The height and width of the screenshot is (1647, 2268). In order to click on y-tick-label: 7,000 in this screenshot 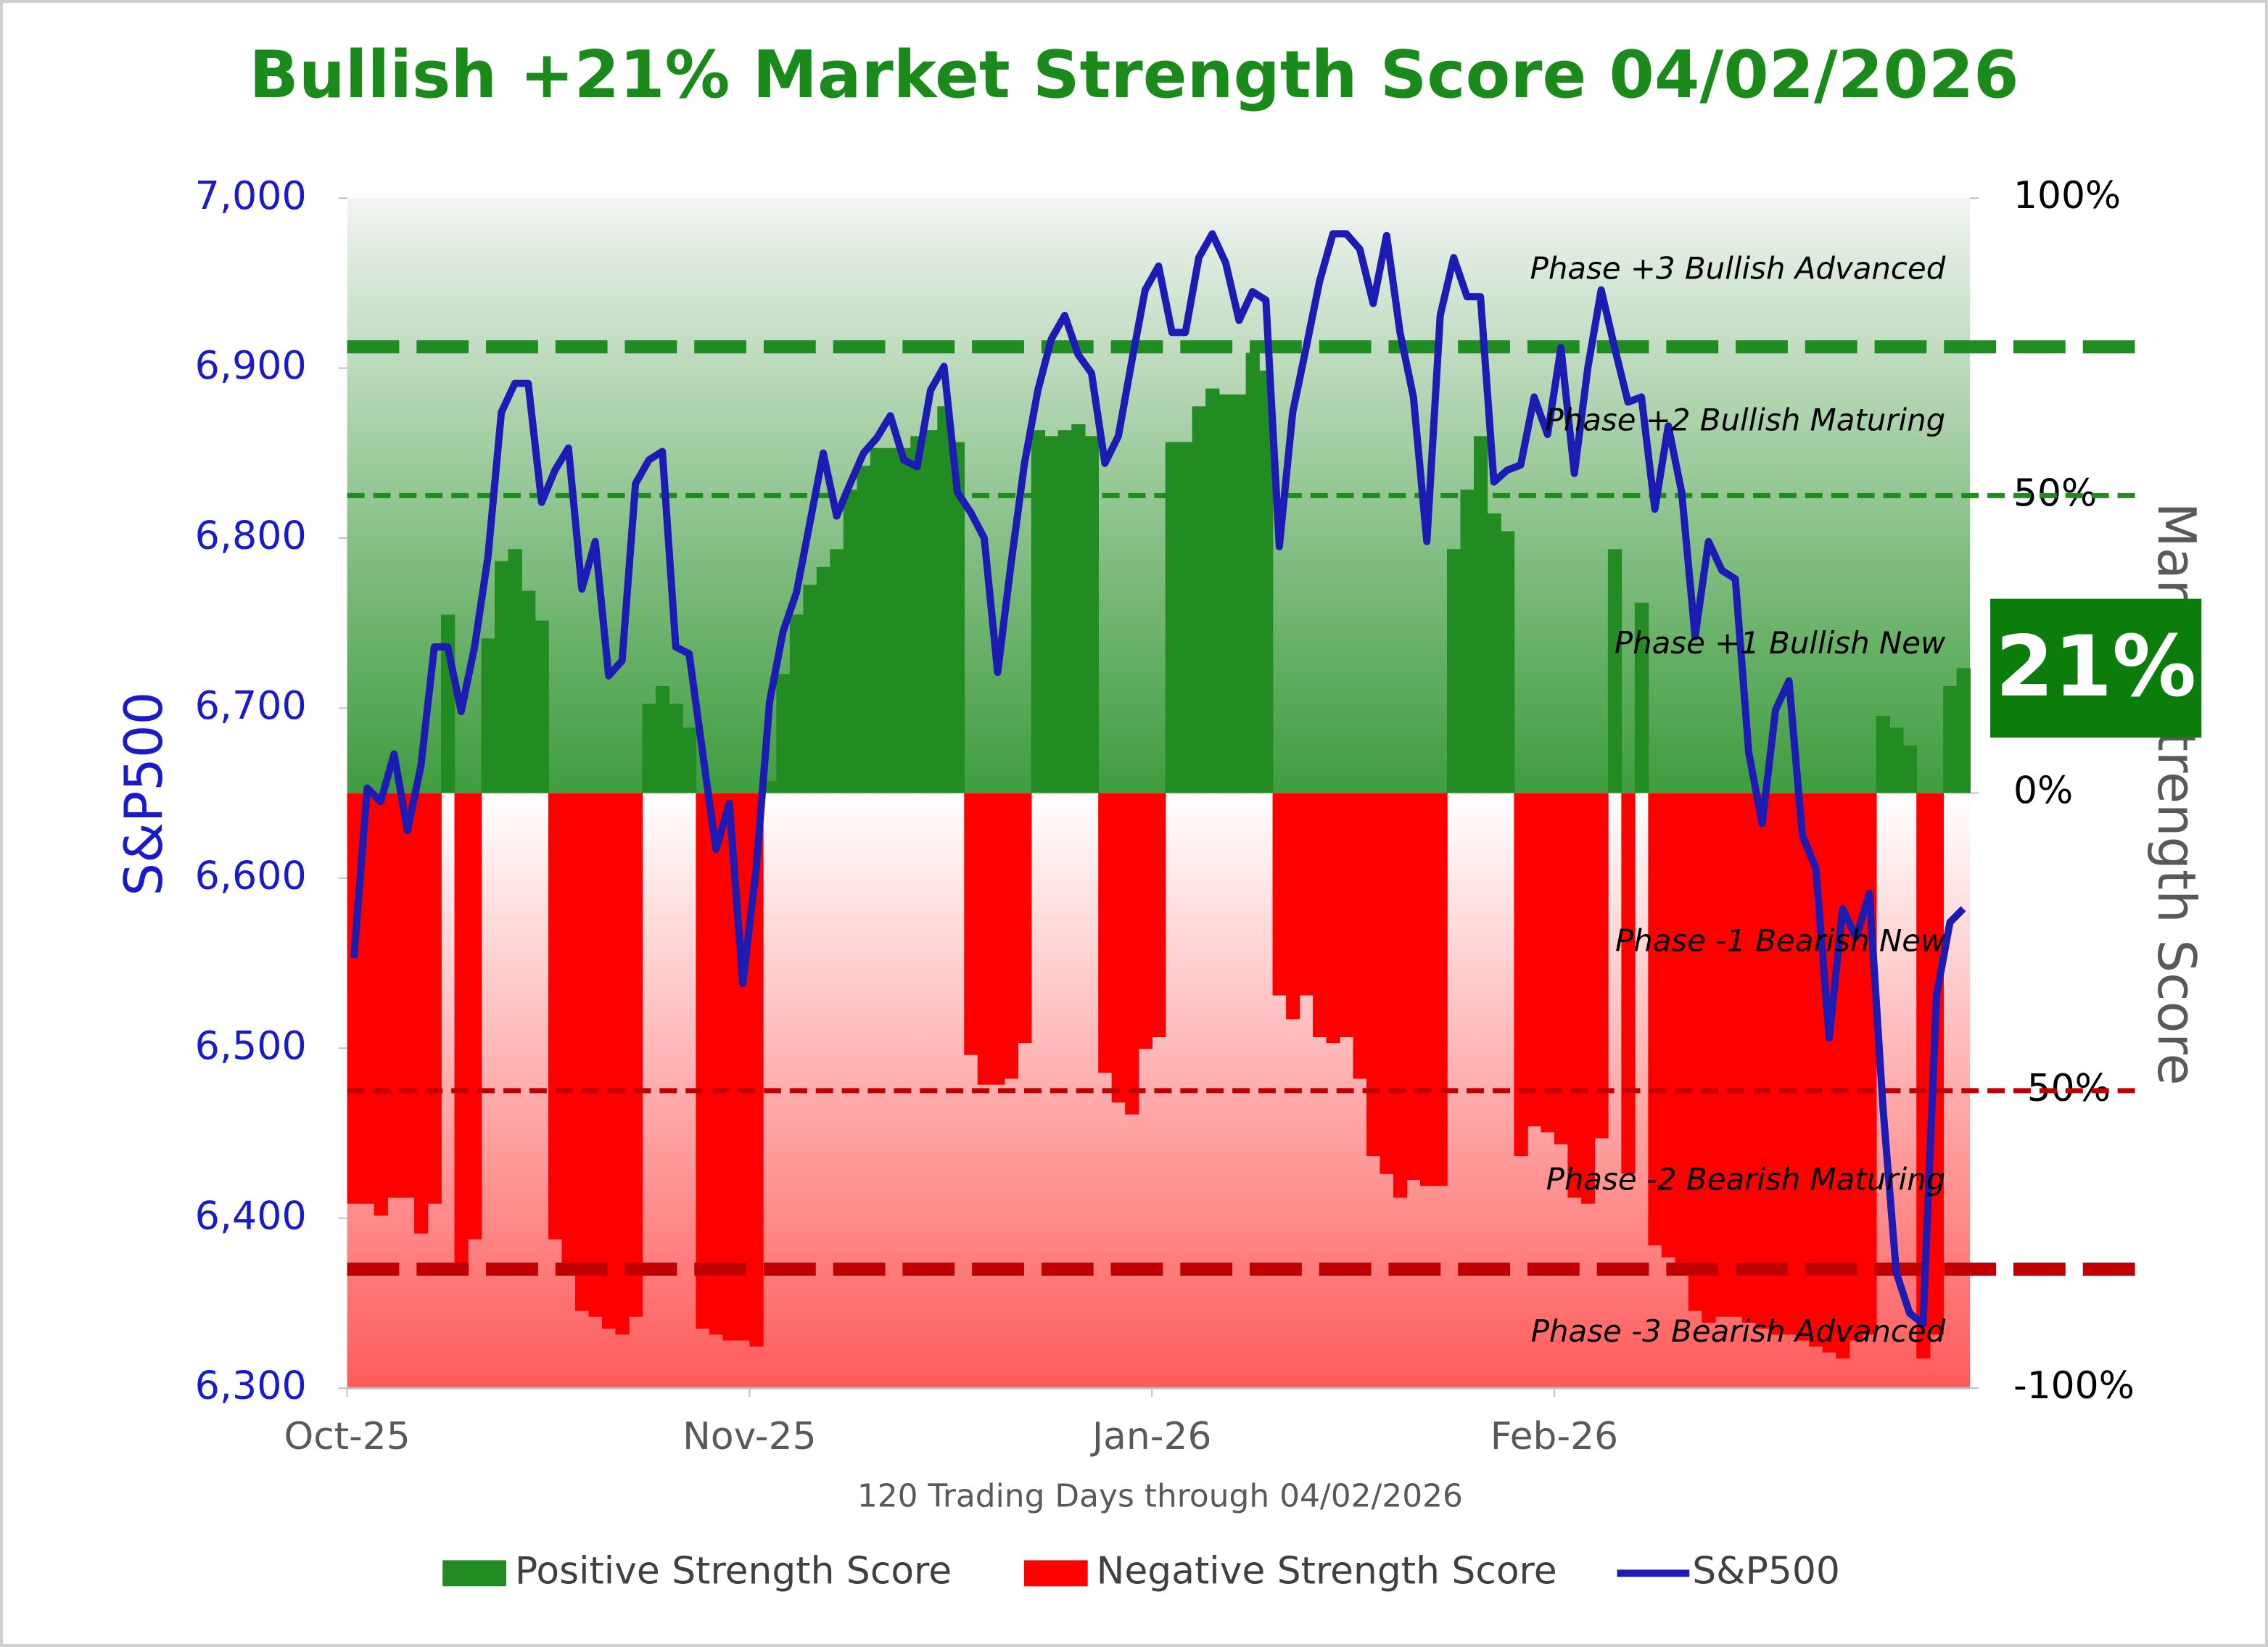, I will do `click(251, 195)`.